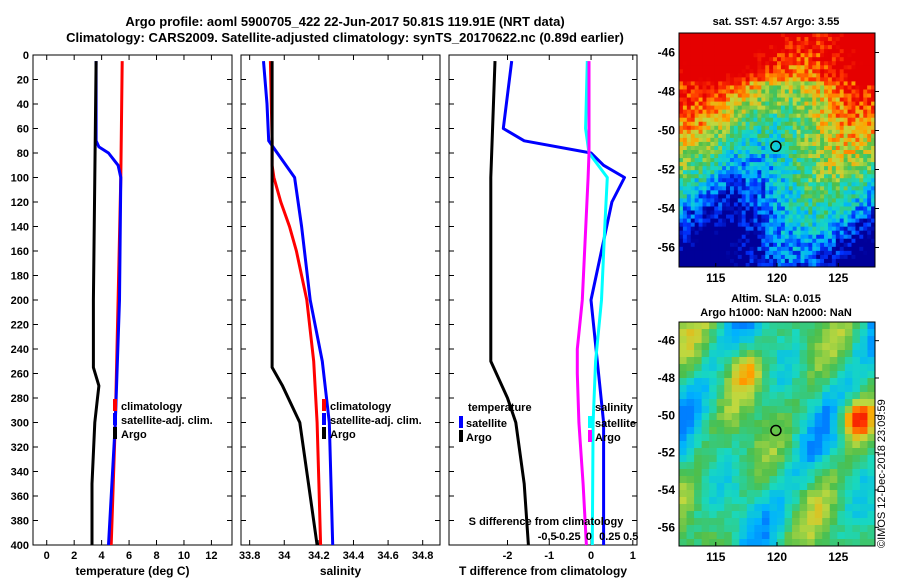 The width and height of the screenshot is (900, 580). Describe the element at coordinates (667, 378) in the screenshot. I see `map-y-tick-label: -48` at that location.